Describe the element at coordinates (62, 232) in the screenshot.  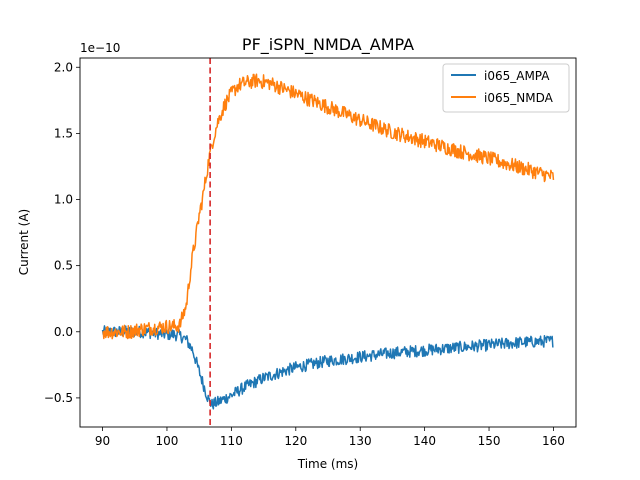
I see `y-axis: −0.5 0.0 0.5 1.0 1.5 2.0` at that location.